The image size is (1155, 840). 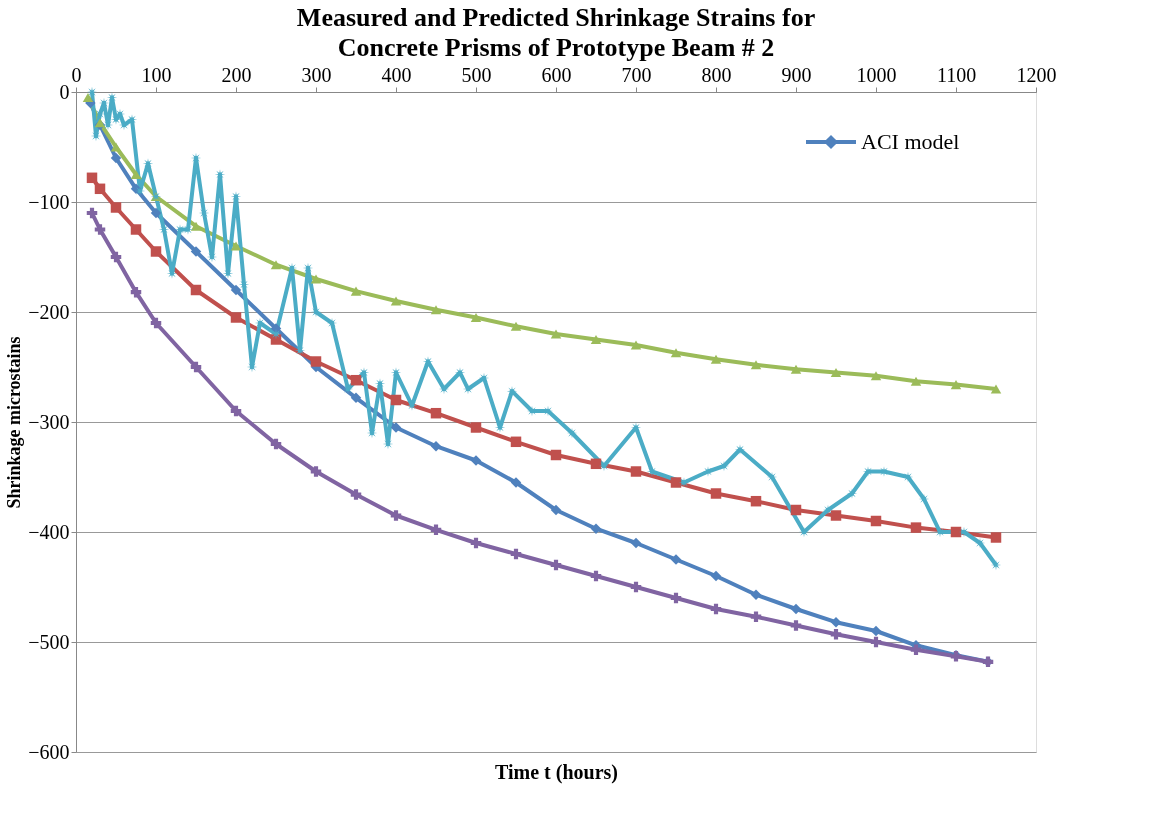 What do you see at coordinates (49, 531) in the screenshot?
I see `y-tick-label: −400` at bounding box center [49, 531].